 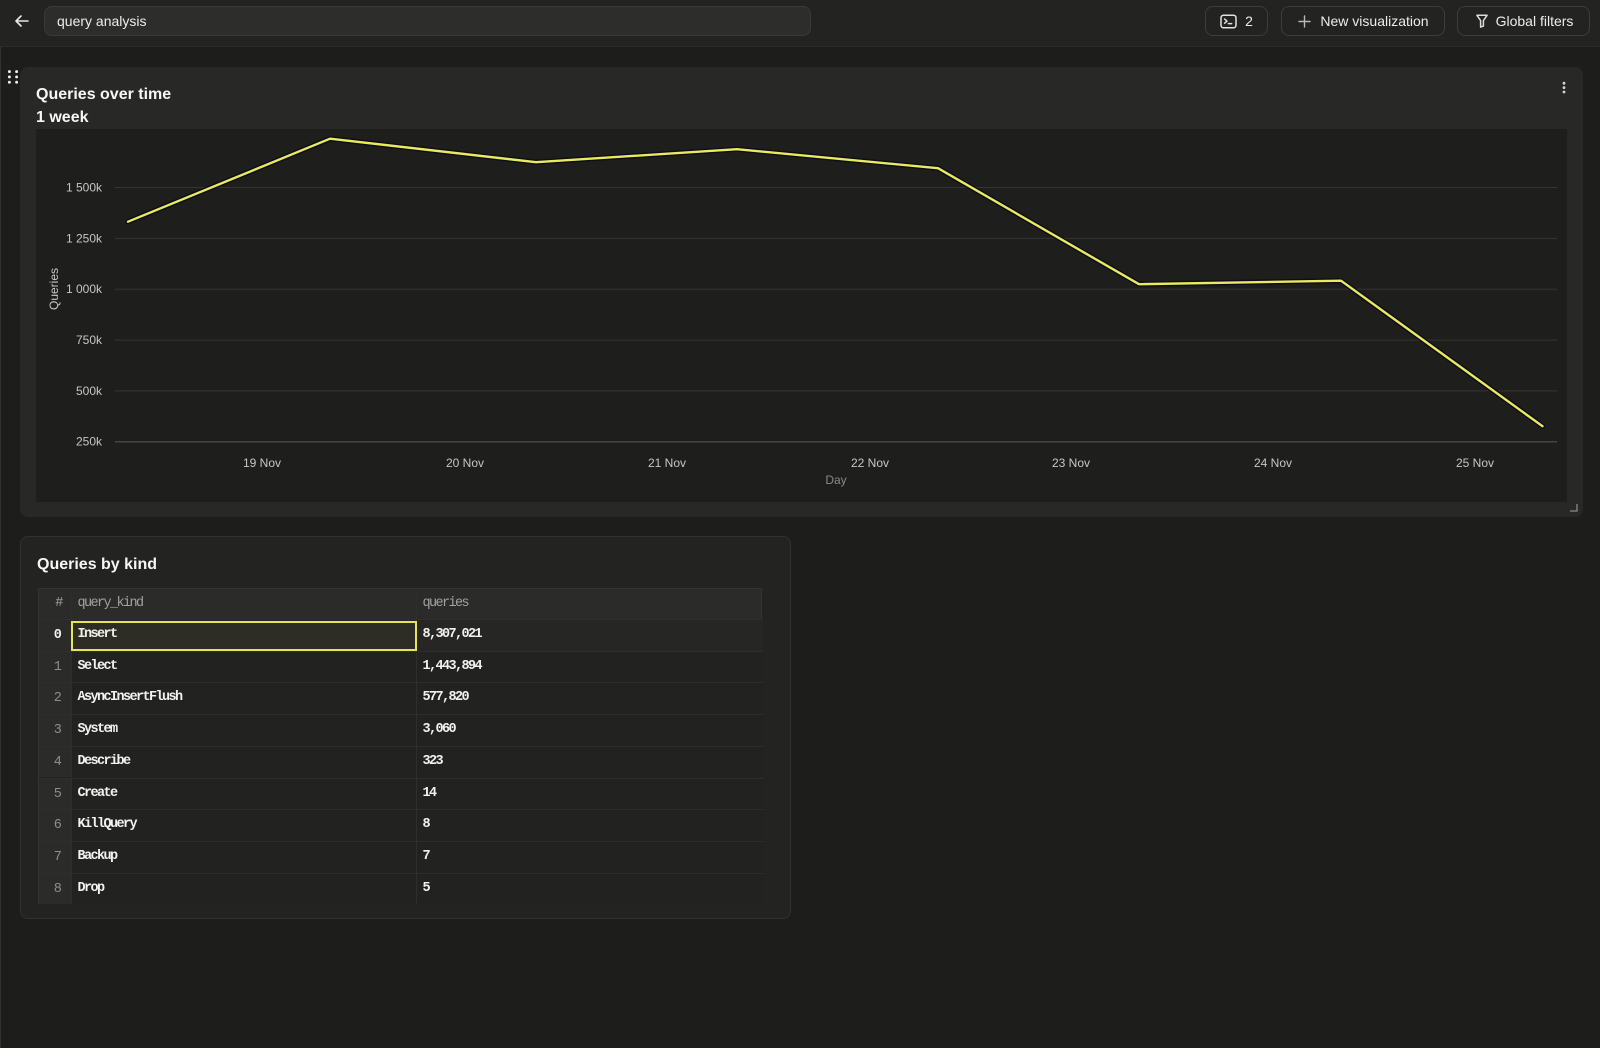 What do you see at coordinates (84, 238) in the screenshot?
I see `svg-text: 1 250k` at bounding box center [84, 238].